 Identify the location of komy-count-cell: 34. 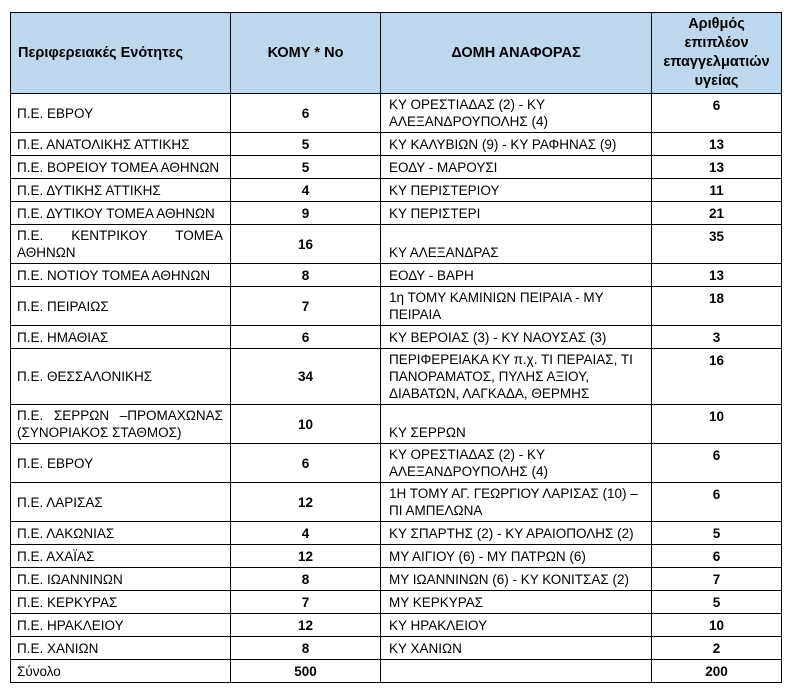
(305, 376).